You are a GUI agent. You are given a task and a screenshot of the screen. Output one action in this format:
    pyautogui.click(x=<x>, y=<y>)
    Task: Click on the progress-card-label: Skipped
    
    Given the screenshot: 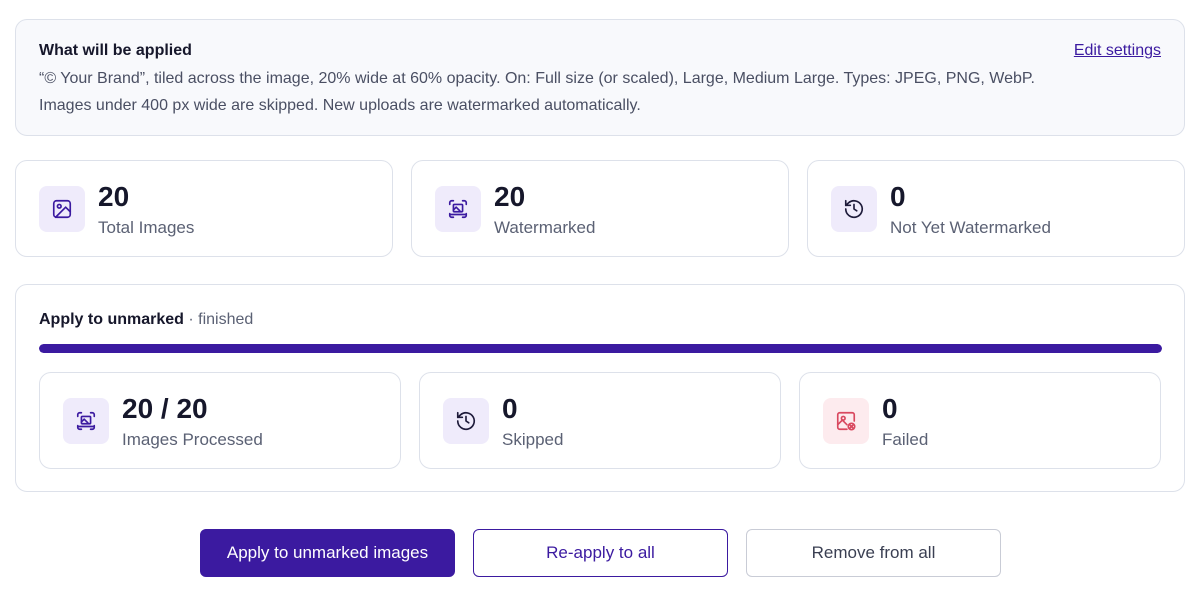 What is the action you would take?
    pyautogui.click(x=533, y=439)
    